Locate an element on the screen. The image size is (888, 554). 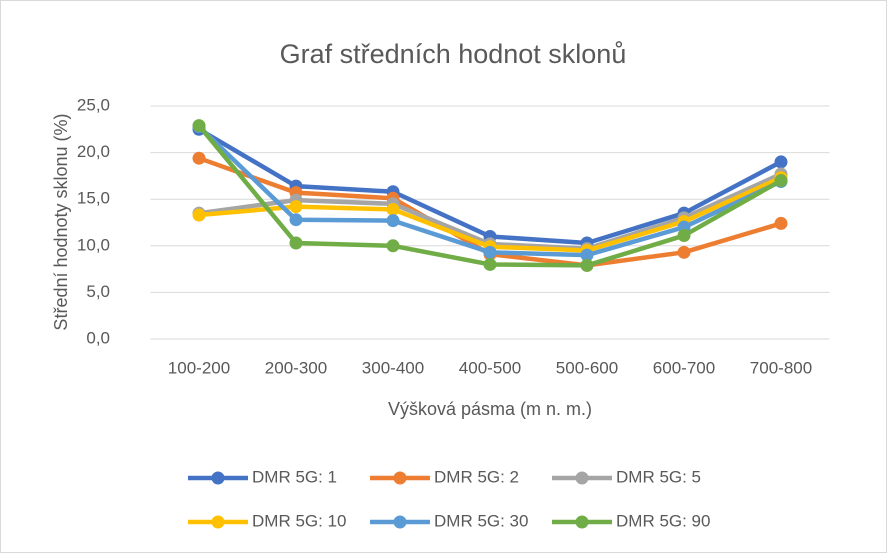
legend-label: DMR 5G: 10 is located at coordinates (299, 520).